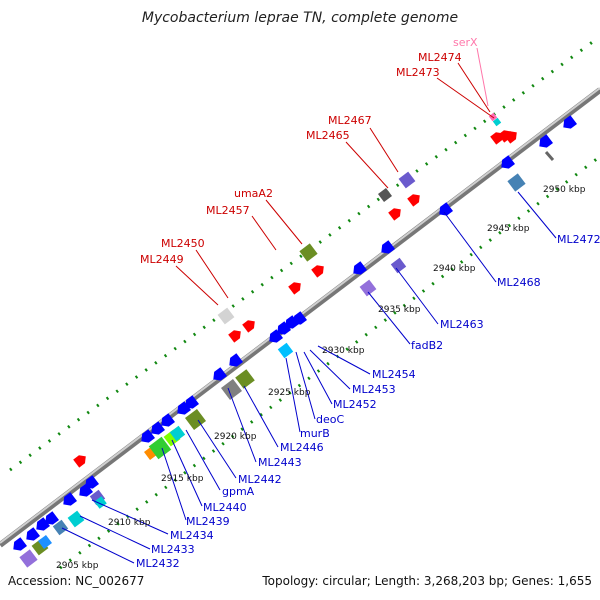 This screenshot has height=600, width=600. What do you see at coordinates (465, 42) in the screenshot?
I see `gene-label: serX` at bounding box center [465, 42].